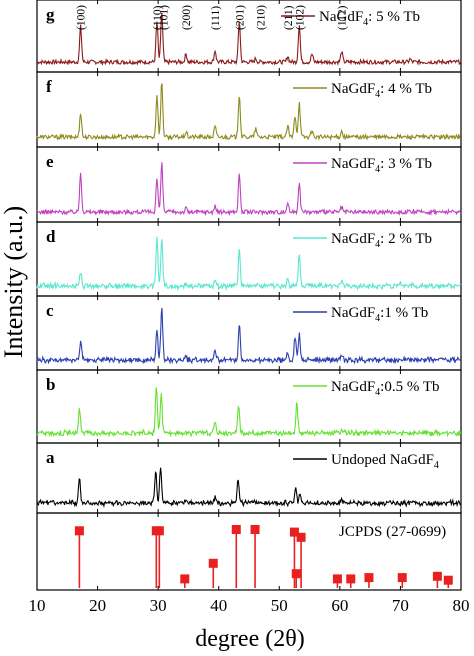 The width and height of the screenshot is (474, 656). Describe the element at coordinates (158, 17) in the screenshot. I see `hkl-label: (110)` at that location.